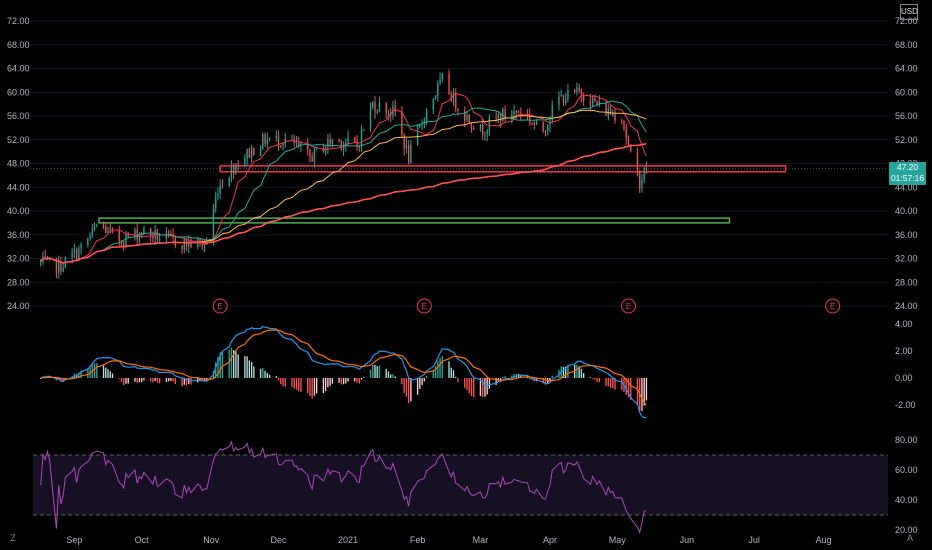  What do you see at coordinates (343, 367) in the screenshot?
I see `macd-signal-line` at bounding box center [343, 367].